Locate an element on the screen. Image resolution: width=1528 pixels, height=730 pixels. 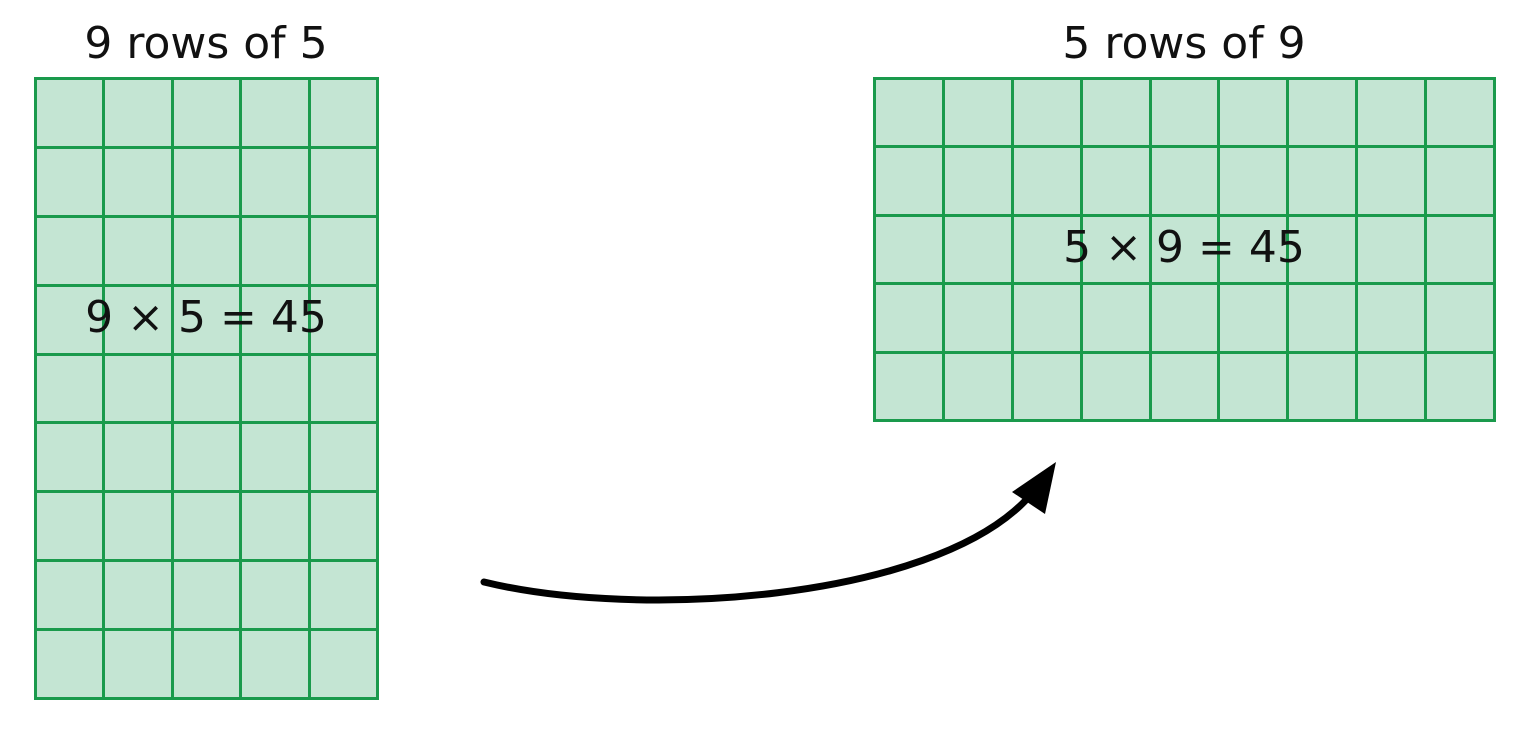
left-array-title: 9 rows of 5 is located at coordinates (206, 43).